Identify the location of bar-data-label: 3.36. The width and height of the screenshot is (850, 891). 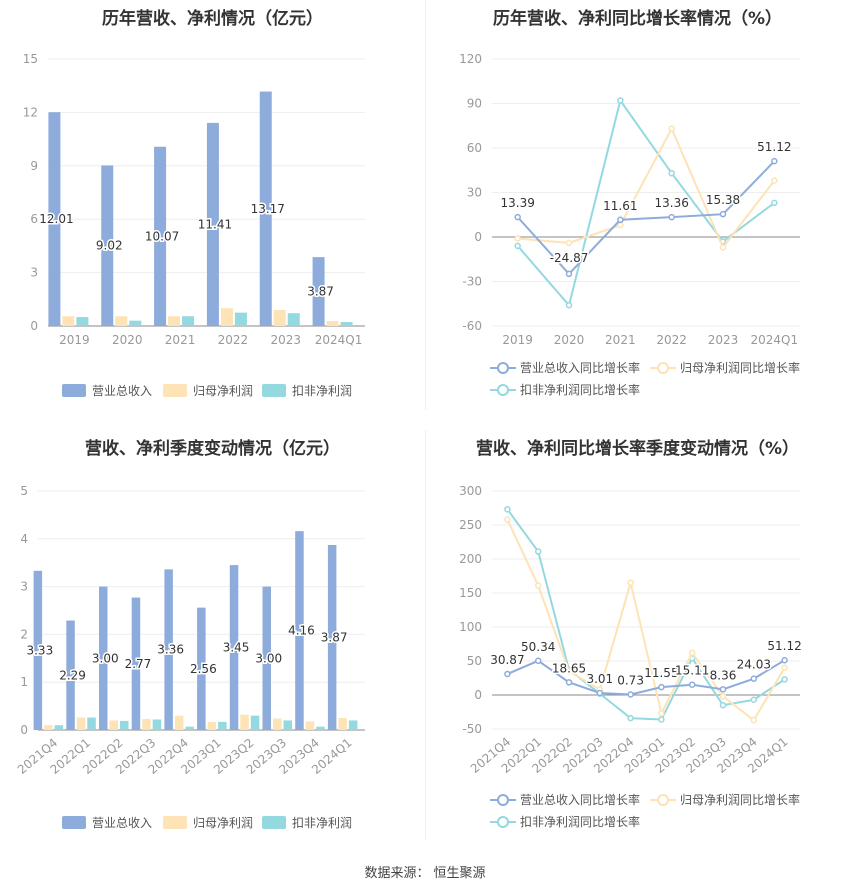
(170, 650).